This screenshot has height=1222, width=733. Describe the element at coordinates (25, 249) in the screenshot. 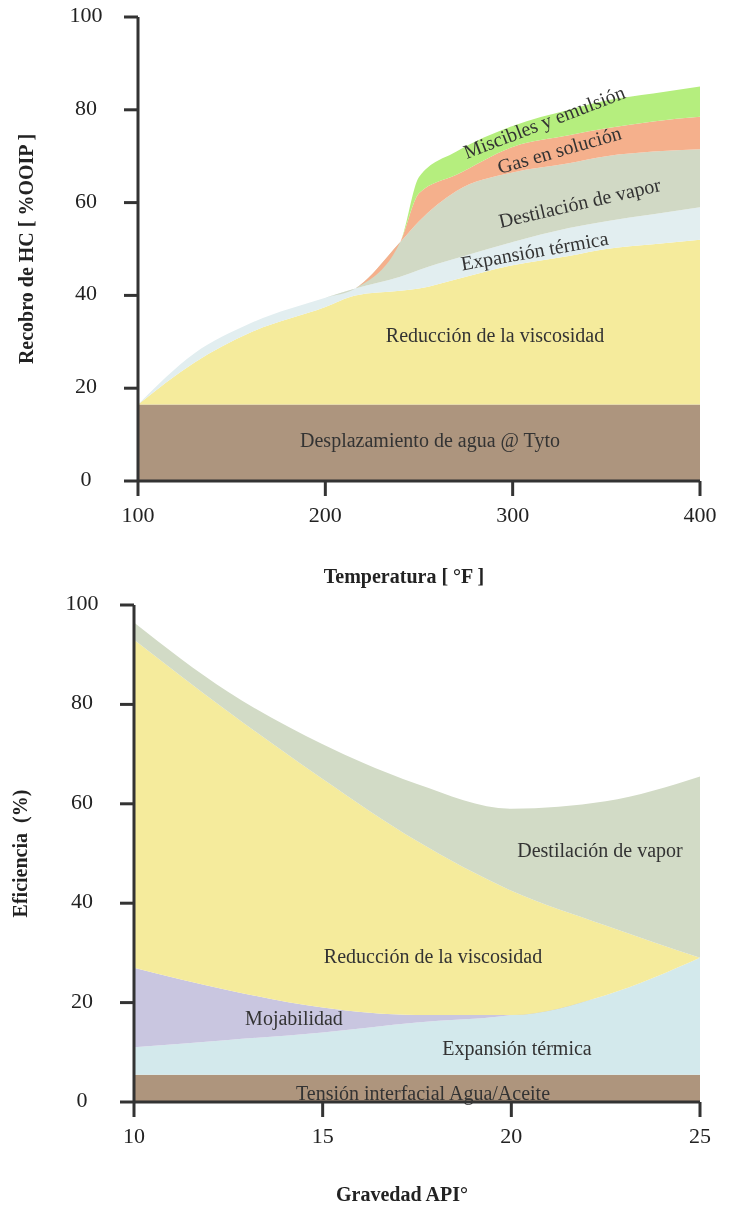

I see `y-axis-title: Recobro de HC [ %OOIP ]` at that location.